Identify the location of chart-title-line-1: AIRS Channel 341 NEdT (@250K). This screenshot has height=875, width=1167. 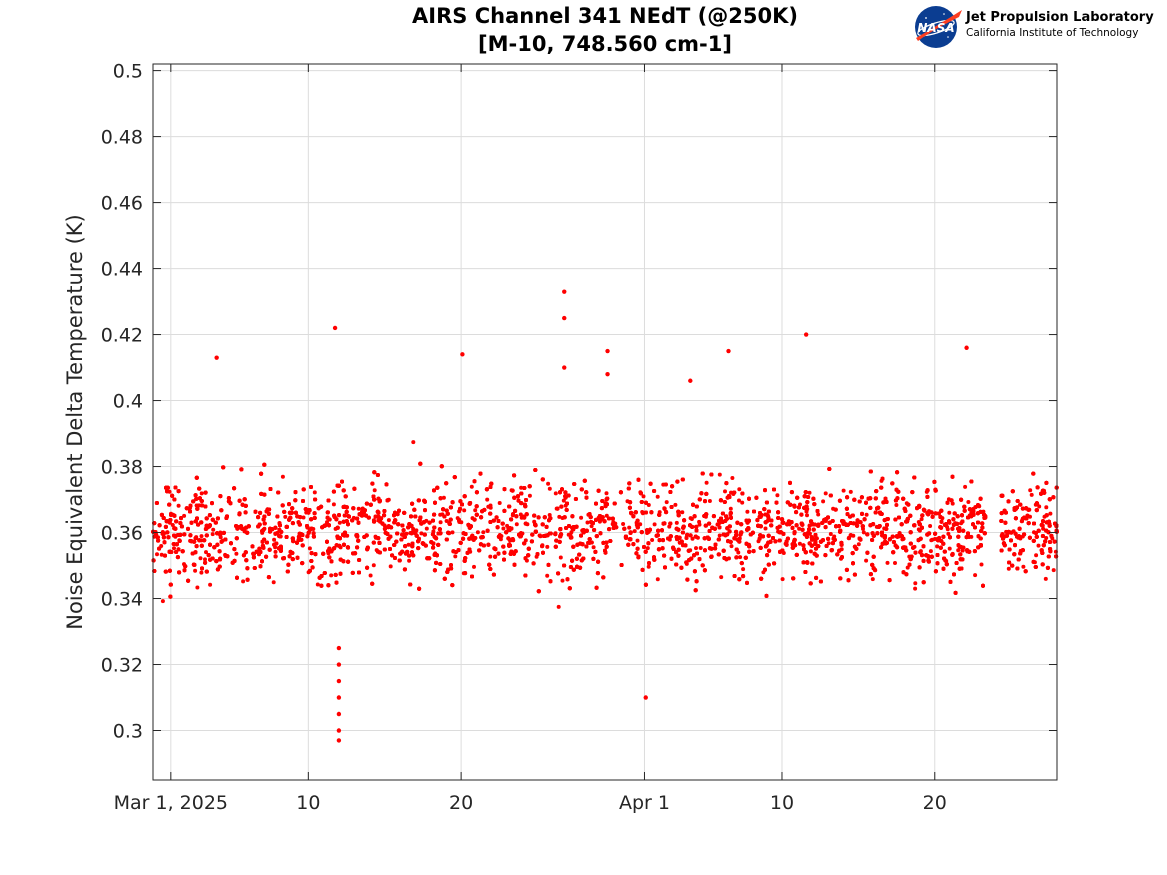
(605, 16).